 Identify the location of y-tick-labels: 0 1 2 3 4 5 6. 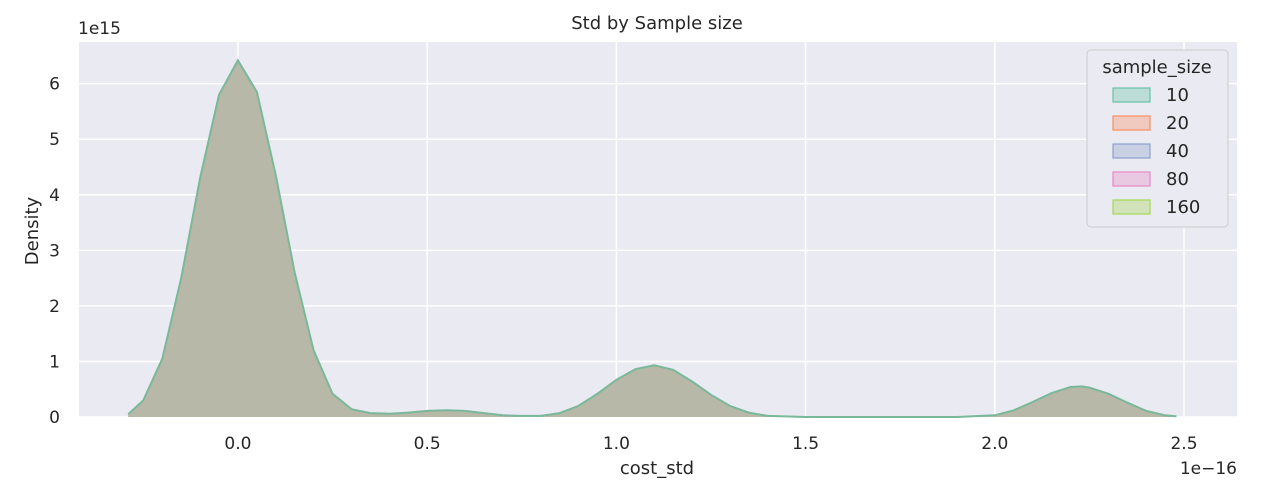
(54, 251).